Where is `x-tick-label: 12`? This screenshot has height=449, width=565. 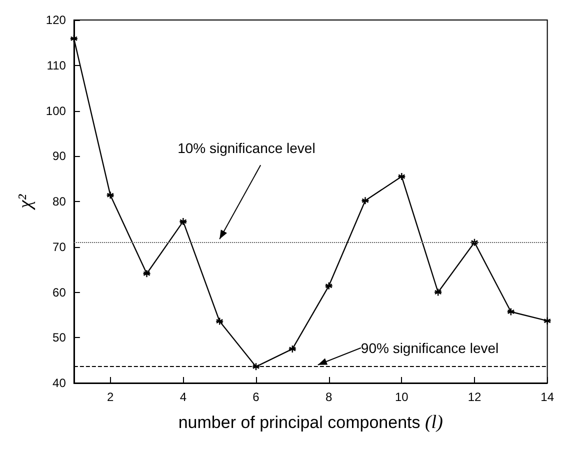 x-tick-label: 12 is located at coordinates (475, 397).